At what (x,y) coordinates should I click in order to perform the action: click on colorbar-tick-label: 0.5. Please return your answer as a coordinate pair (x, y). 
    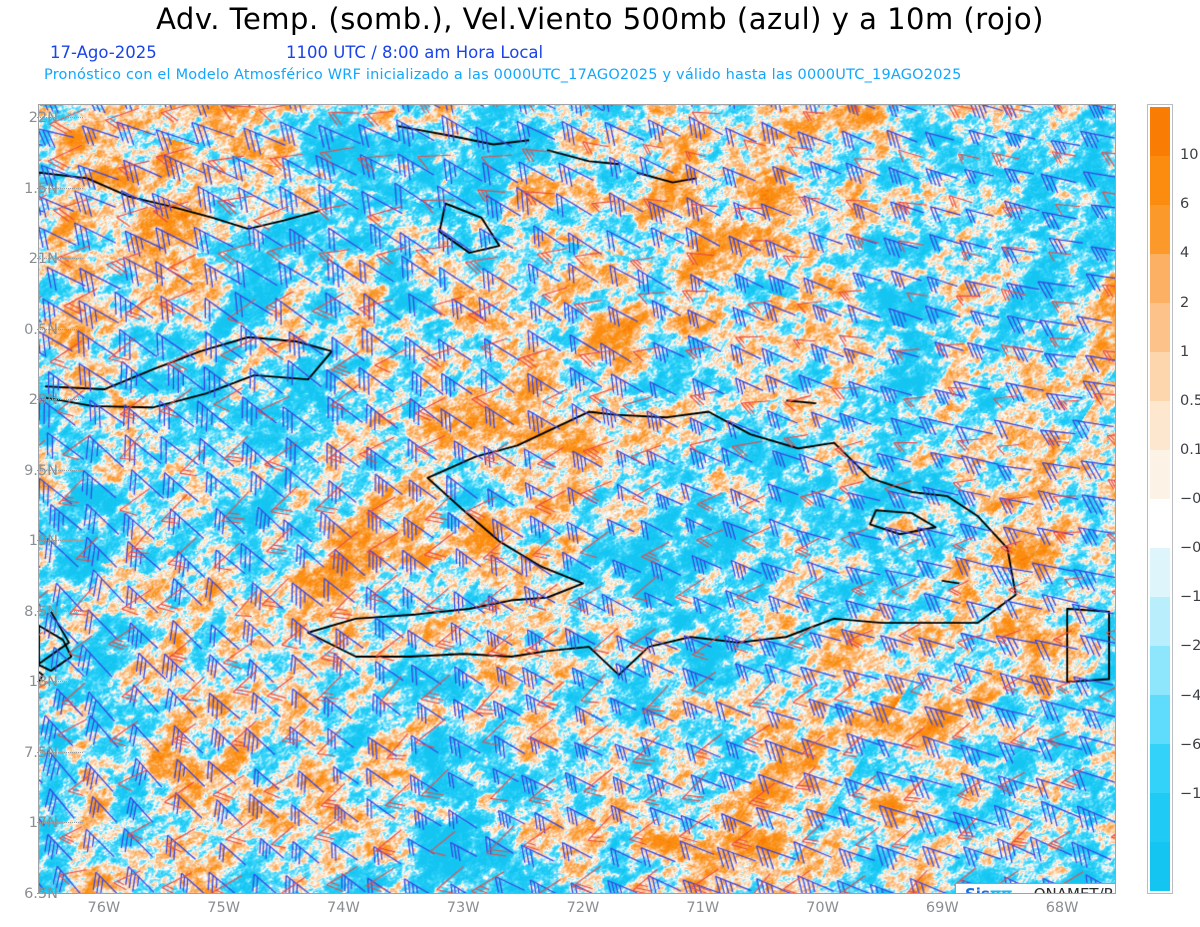
    Looking at the image, I should click on (1190, 400).